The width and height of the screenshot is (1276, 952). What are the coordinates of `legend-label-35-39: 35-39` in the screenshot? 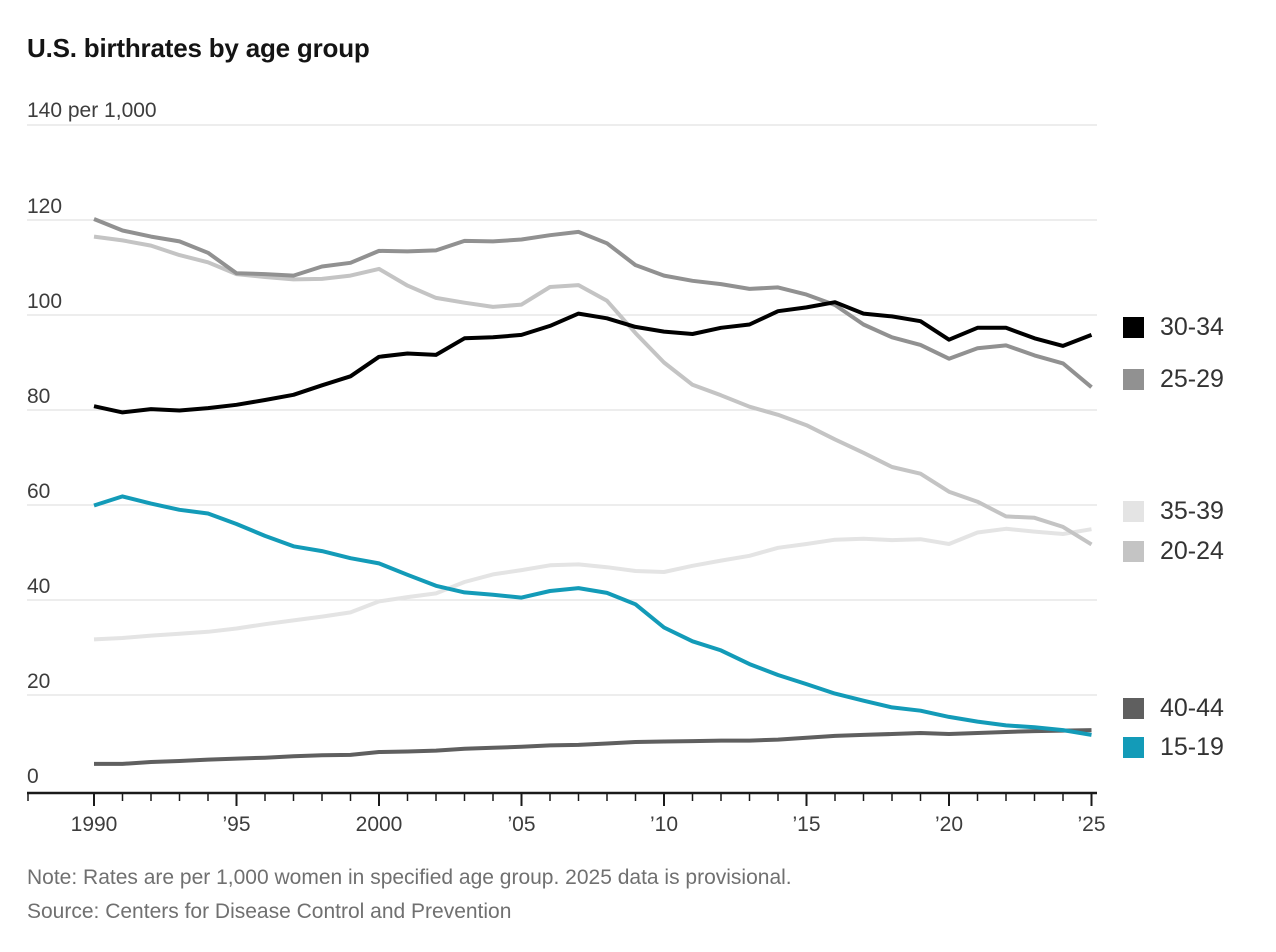 It's located at (1192, 511).